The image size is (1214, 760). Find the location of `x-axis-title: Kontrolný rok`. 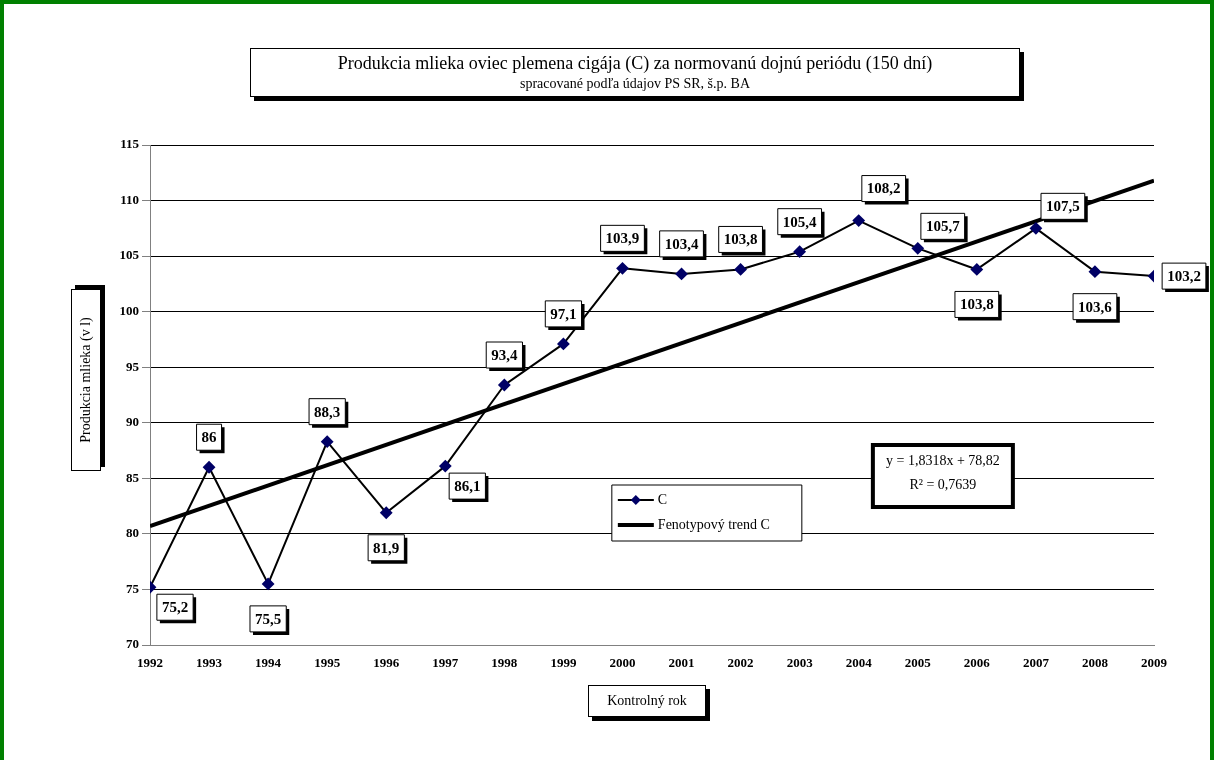

x-axis-title: Kontrolný rok is located at coordinates (647, 701).